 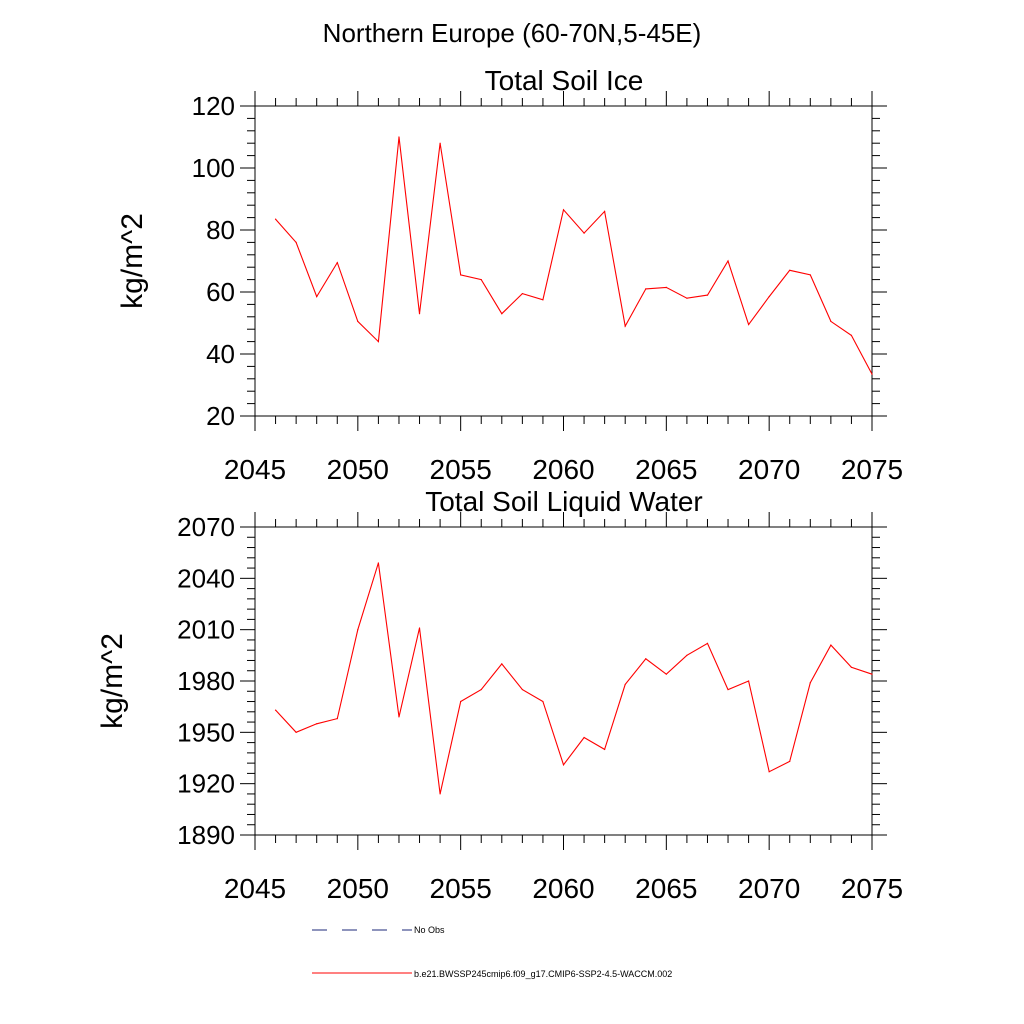 What do you see at coordinates (872, 888) in the screenshot?
I see `panel-2-x-tick-label: 2075` at bounding box center [872, 888].